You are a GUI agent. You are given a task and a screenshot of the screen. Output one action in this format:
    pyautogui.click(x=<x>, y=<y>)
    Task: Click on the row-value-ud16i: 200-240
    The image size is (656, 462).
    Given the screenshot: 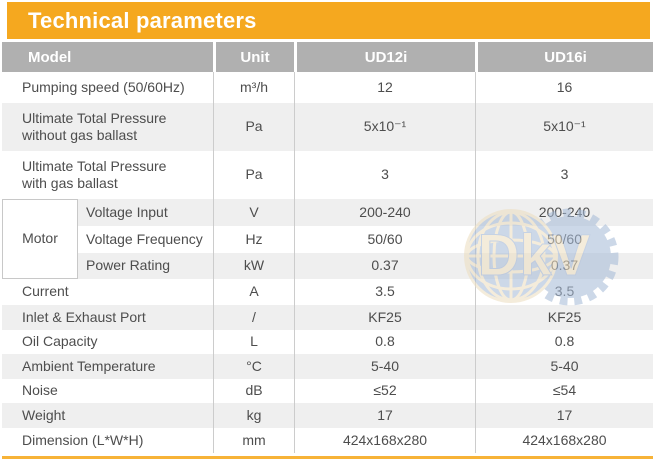 What is the action you would take?
    pyautogui.click(x=564, y=212)
    